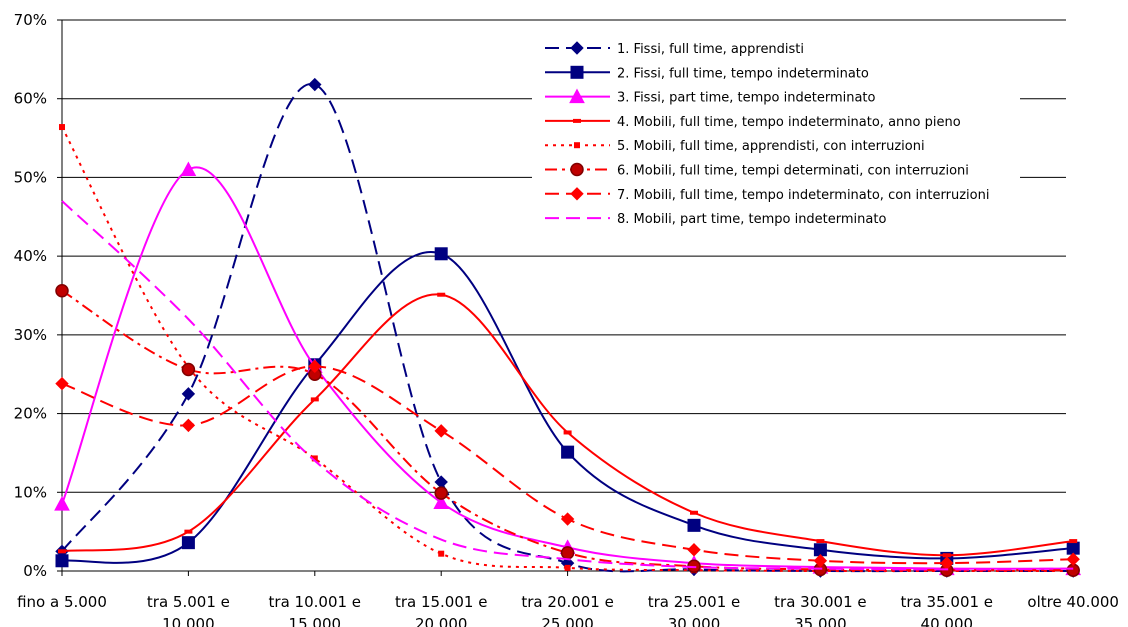 Image resolution: width=1128 pixels, height=627 pixels. Describe the element at coordinates (746, 98) in the screenshot. I see `legend-label: 3. Fissi, part time, tempo indeterminato` at that location.